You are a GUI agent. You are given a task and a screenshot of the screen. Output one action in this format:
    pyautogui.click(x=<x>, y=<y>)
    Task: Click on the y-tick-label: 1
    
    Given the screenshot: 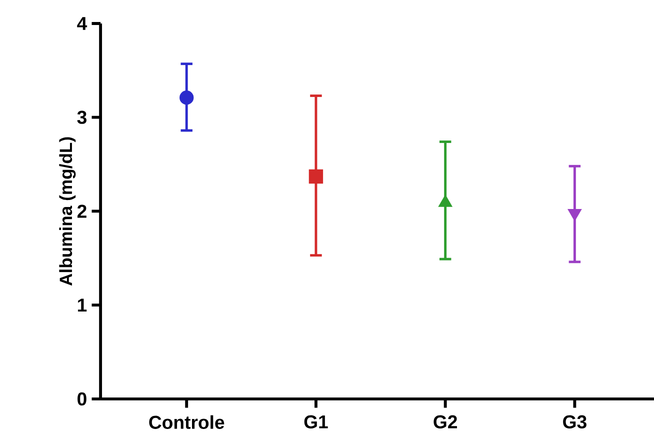 What is the action you would take?
    pyautogui.click(x=82, y=305)
    